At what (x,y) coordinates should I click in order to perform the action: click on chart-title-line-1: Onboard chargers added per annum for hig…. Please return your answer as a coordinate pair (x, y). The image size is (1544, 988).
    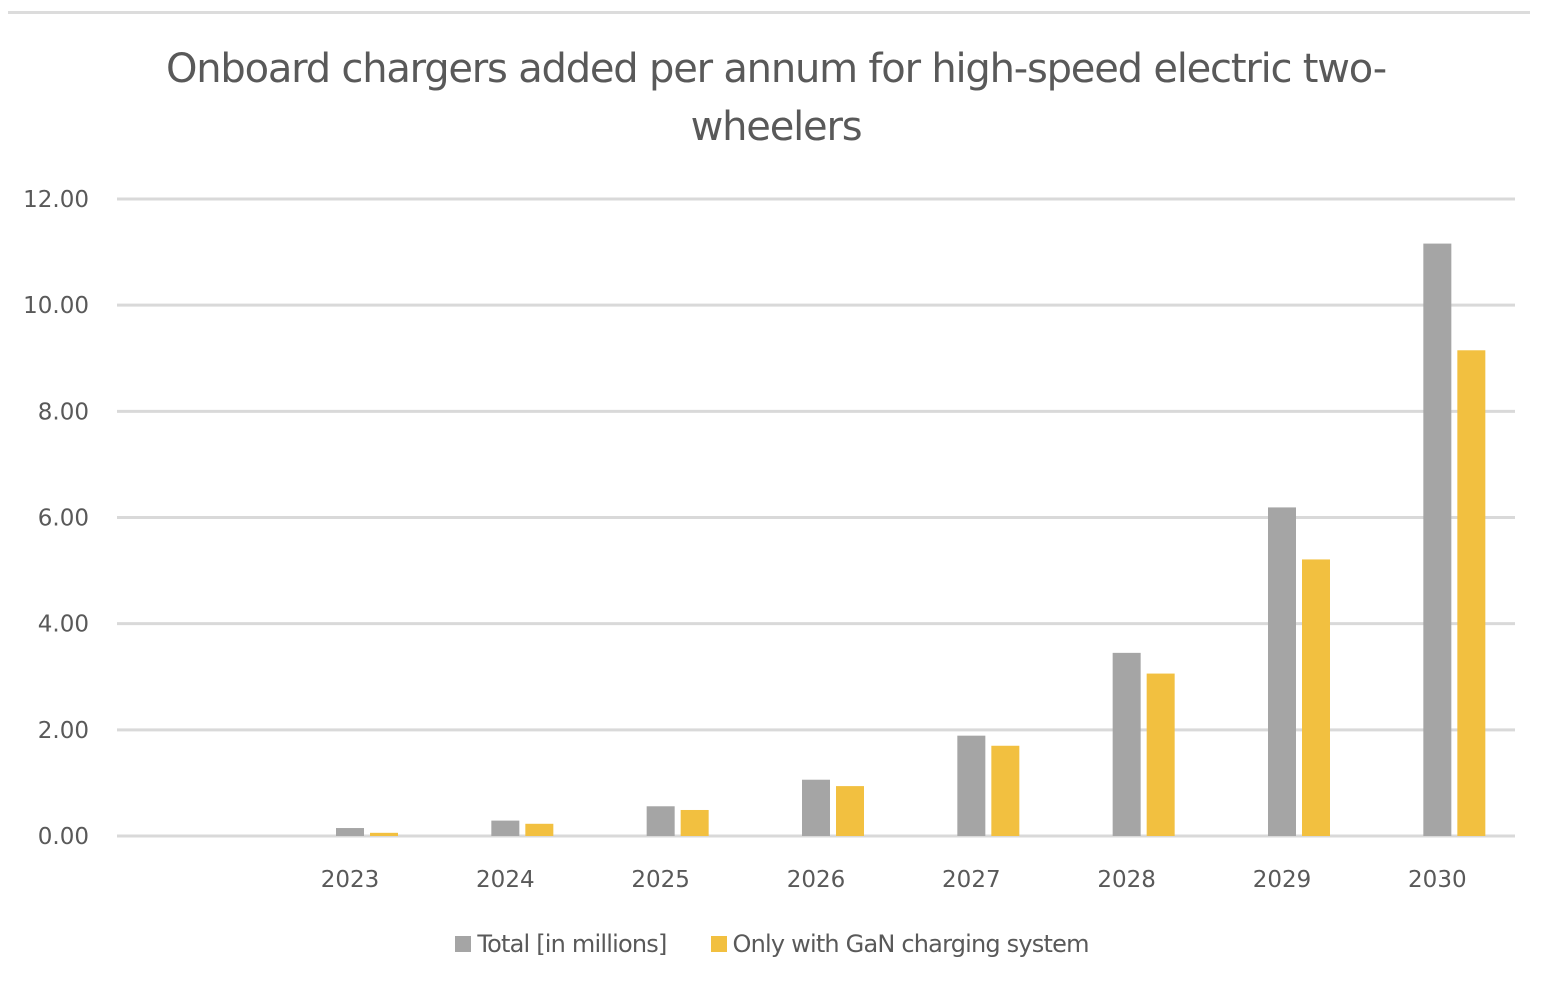
    Looking at the image, I should click on (776, 69).